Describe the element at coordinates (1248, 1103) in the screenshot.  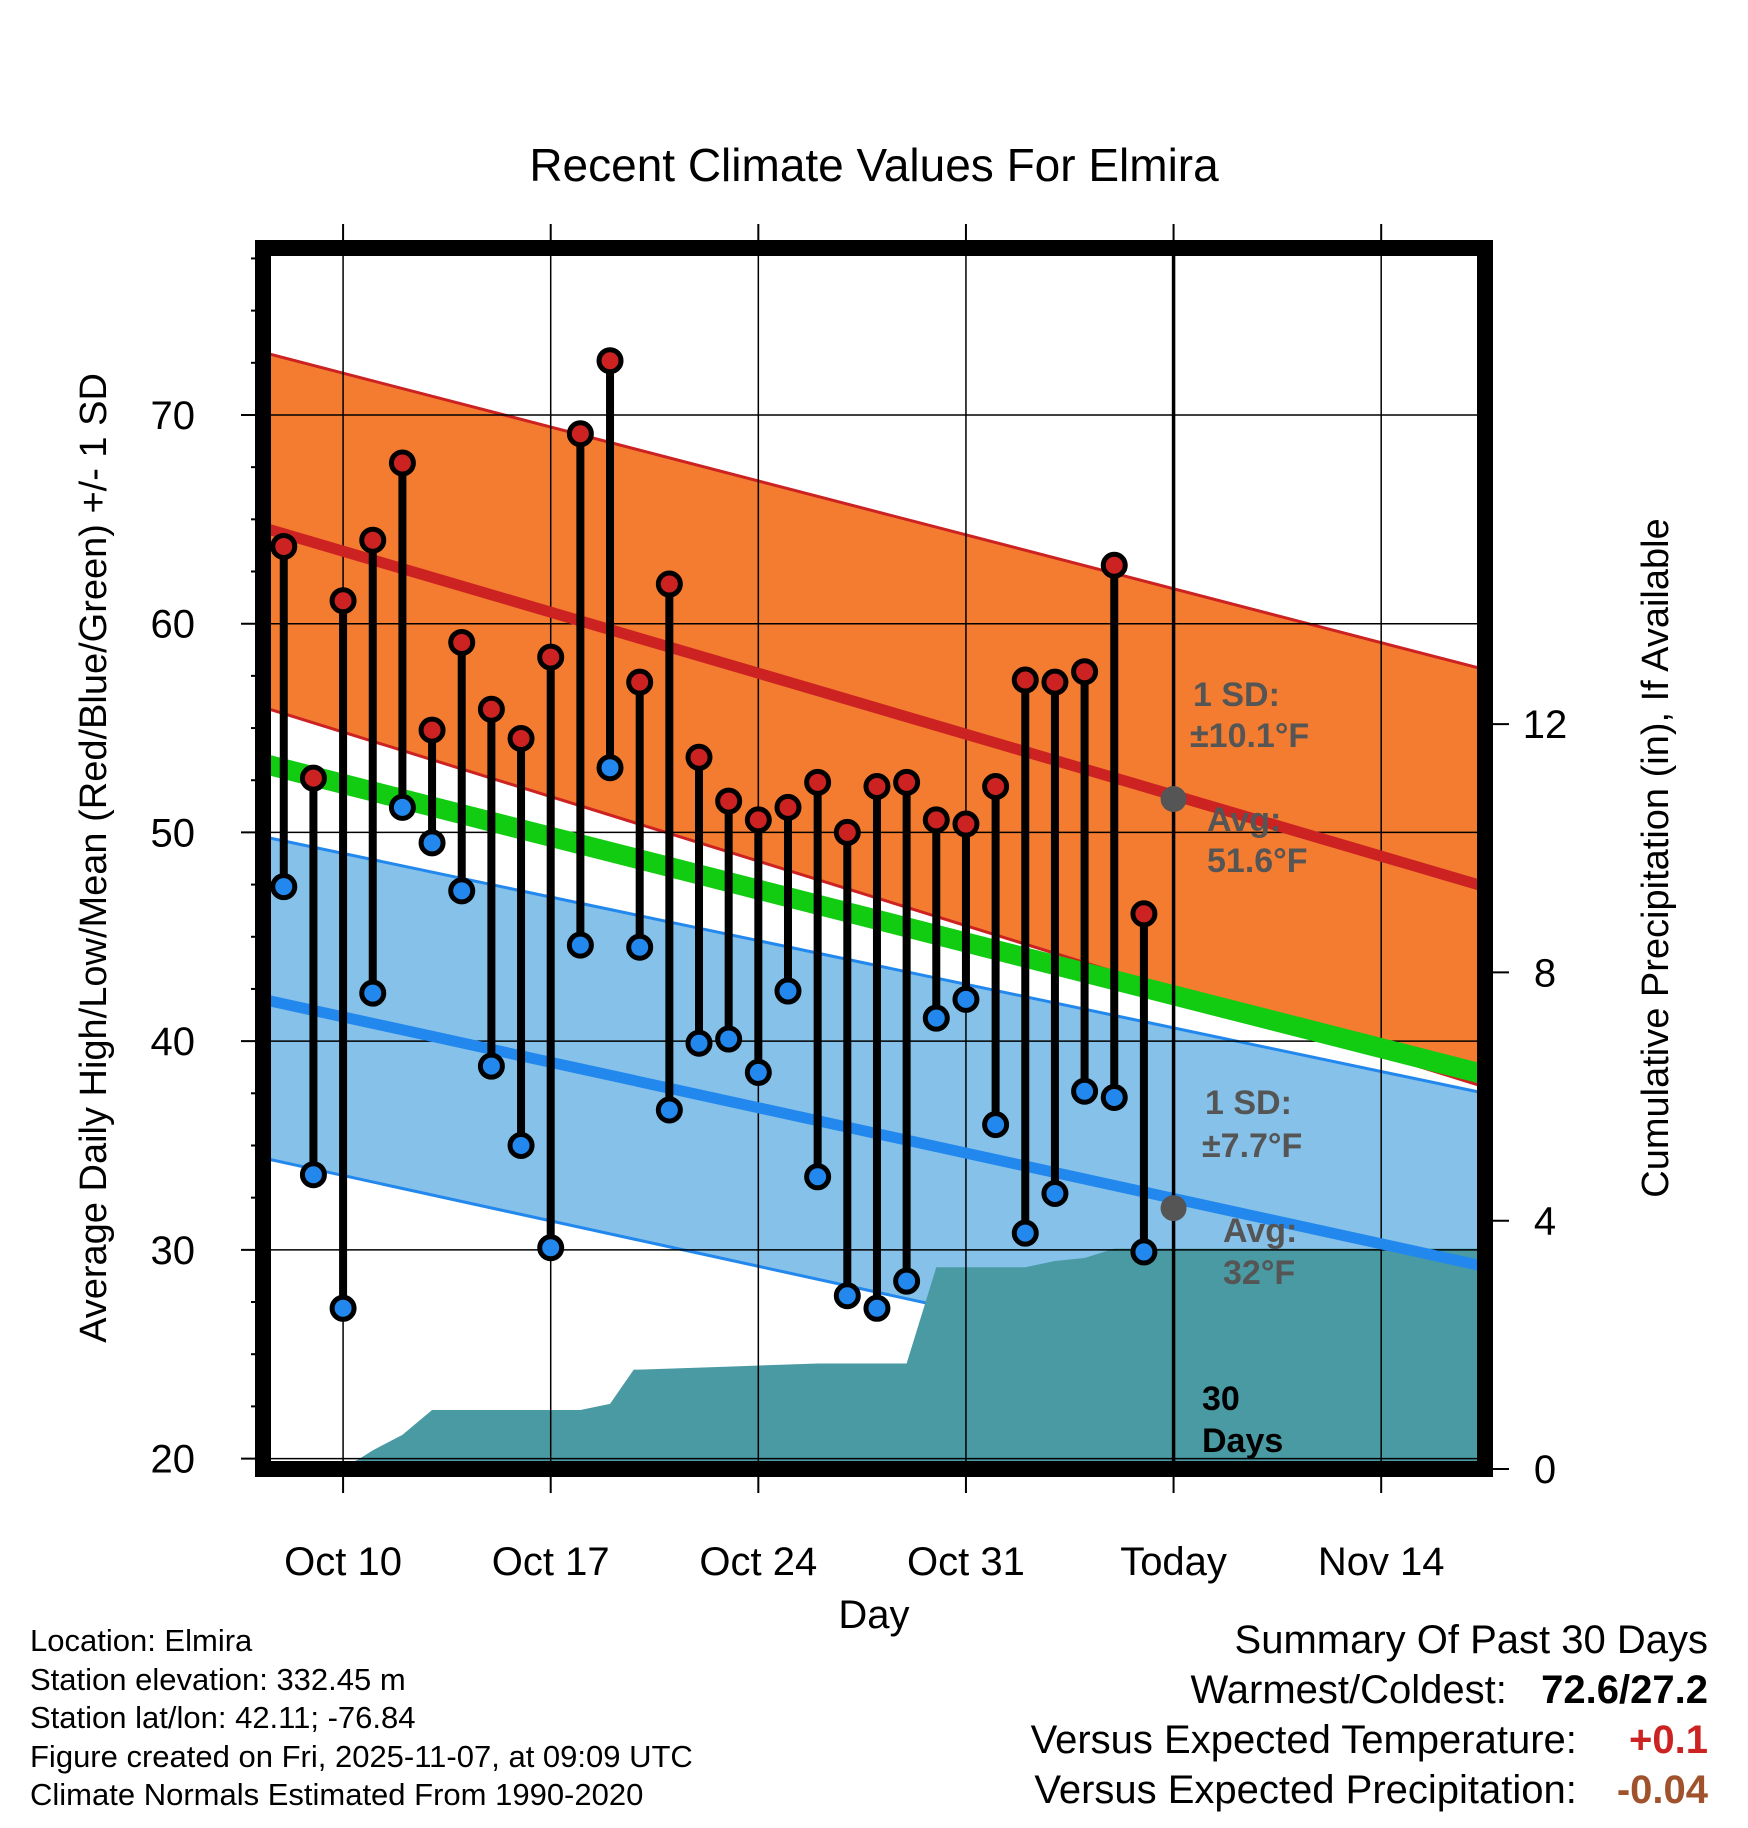
I see `low-sd-label: 1 SD:` at that location.